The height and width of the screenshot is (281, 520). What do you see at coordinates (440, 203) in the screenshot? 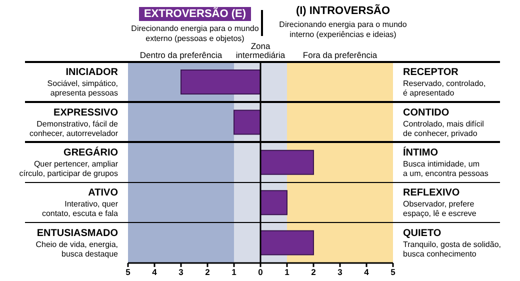
I see `y2-tick-label: REFLEXIVO Observador, prefere espaço, lê e escreve` at bounding box center [440, 203].